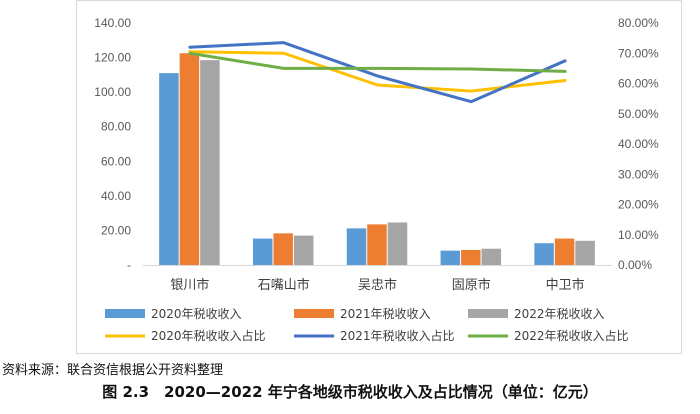 This screenshot has width=700, height=414. I want to click on left-tick-label: 40.00, so click(116, 196).